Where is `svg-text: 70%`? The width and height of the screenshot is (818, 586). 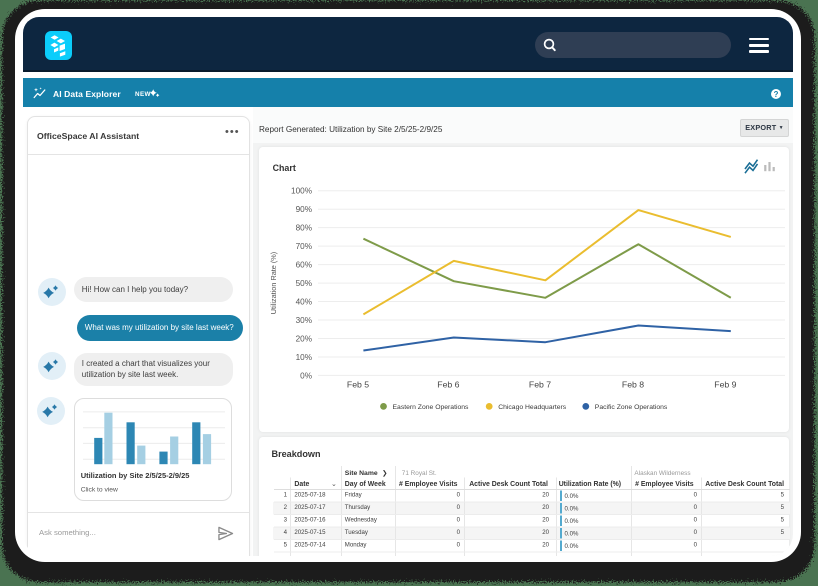 svg-text: 70% is located at coordinates (303, 246).